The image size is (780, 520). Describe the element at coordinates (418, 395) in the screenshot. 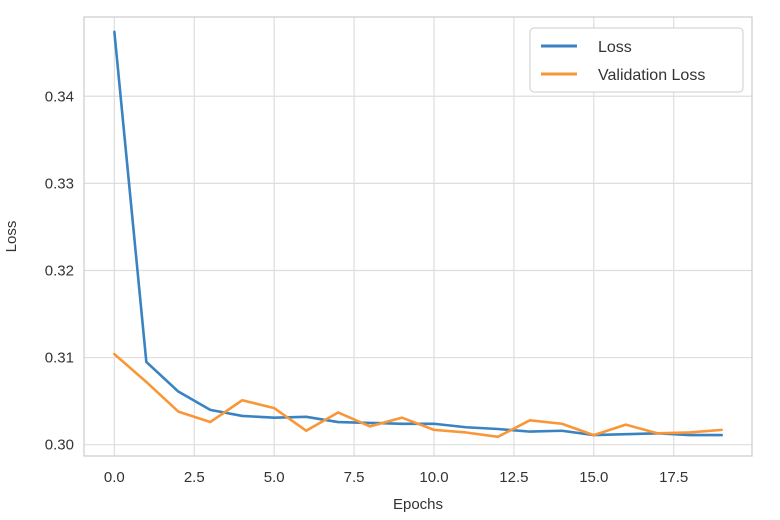

I see `series-line-validation-loss` at that location.